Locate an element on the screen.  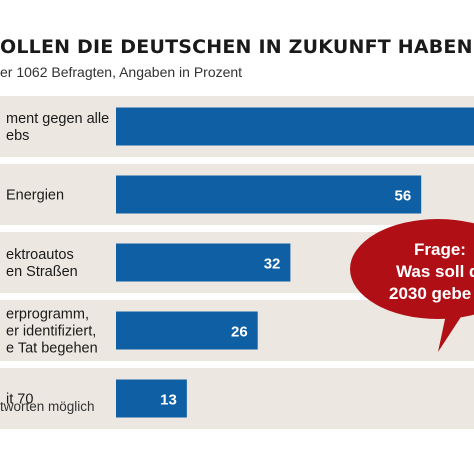
category-label: ektroautos is located at coordinates (40, 255).